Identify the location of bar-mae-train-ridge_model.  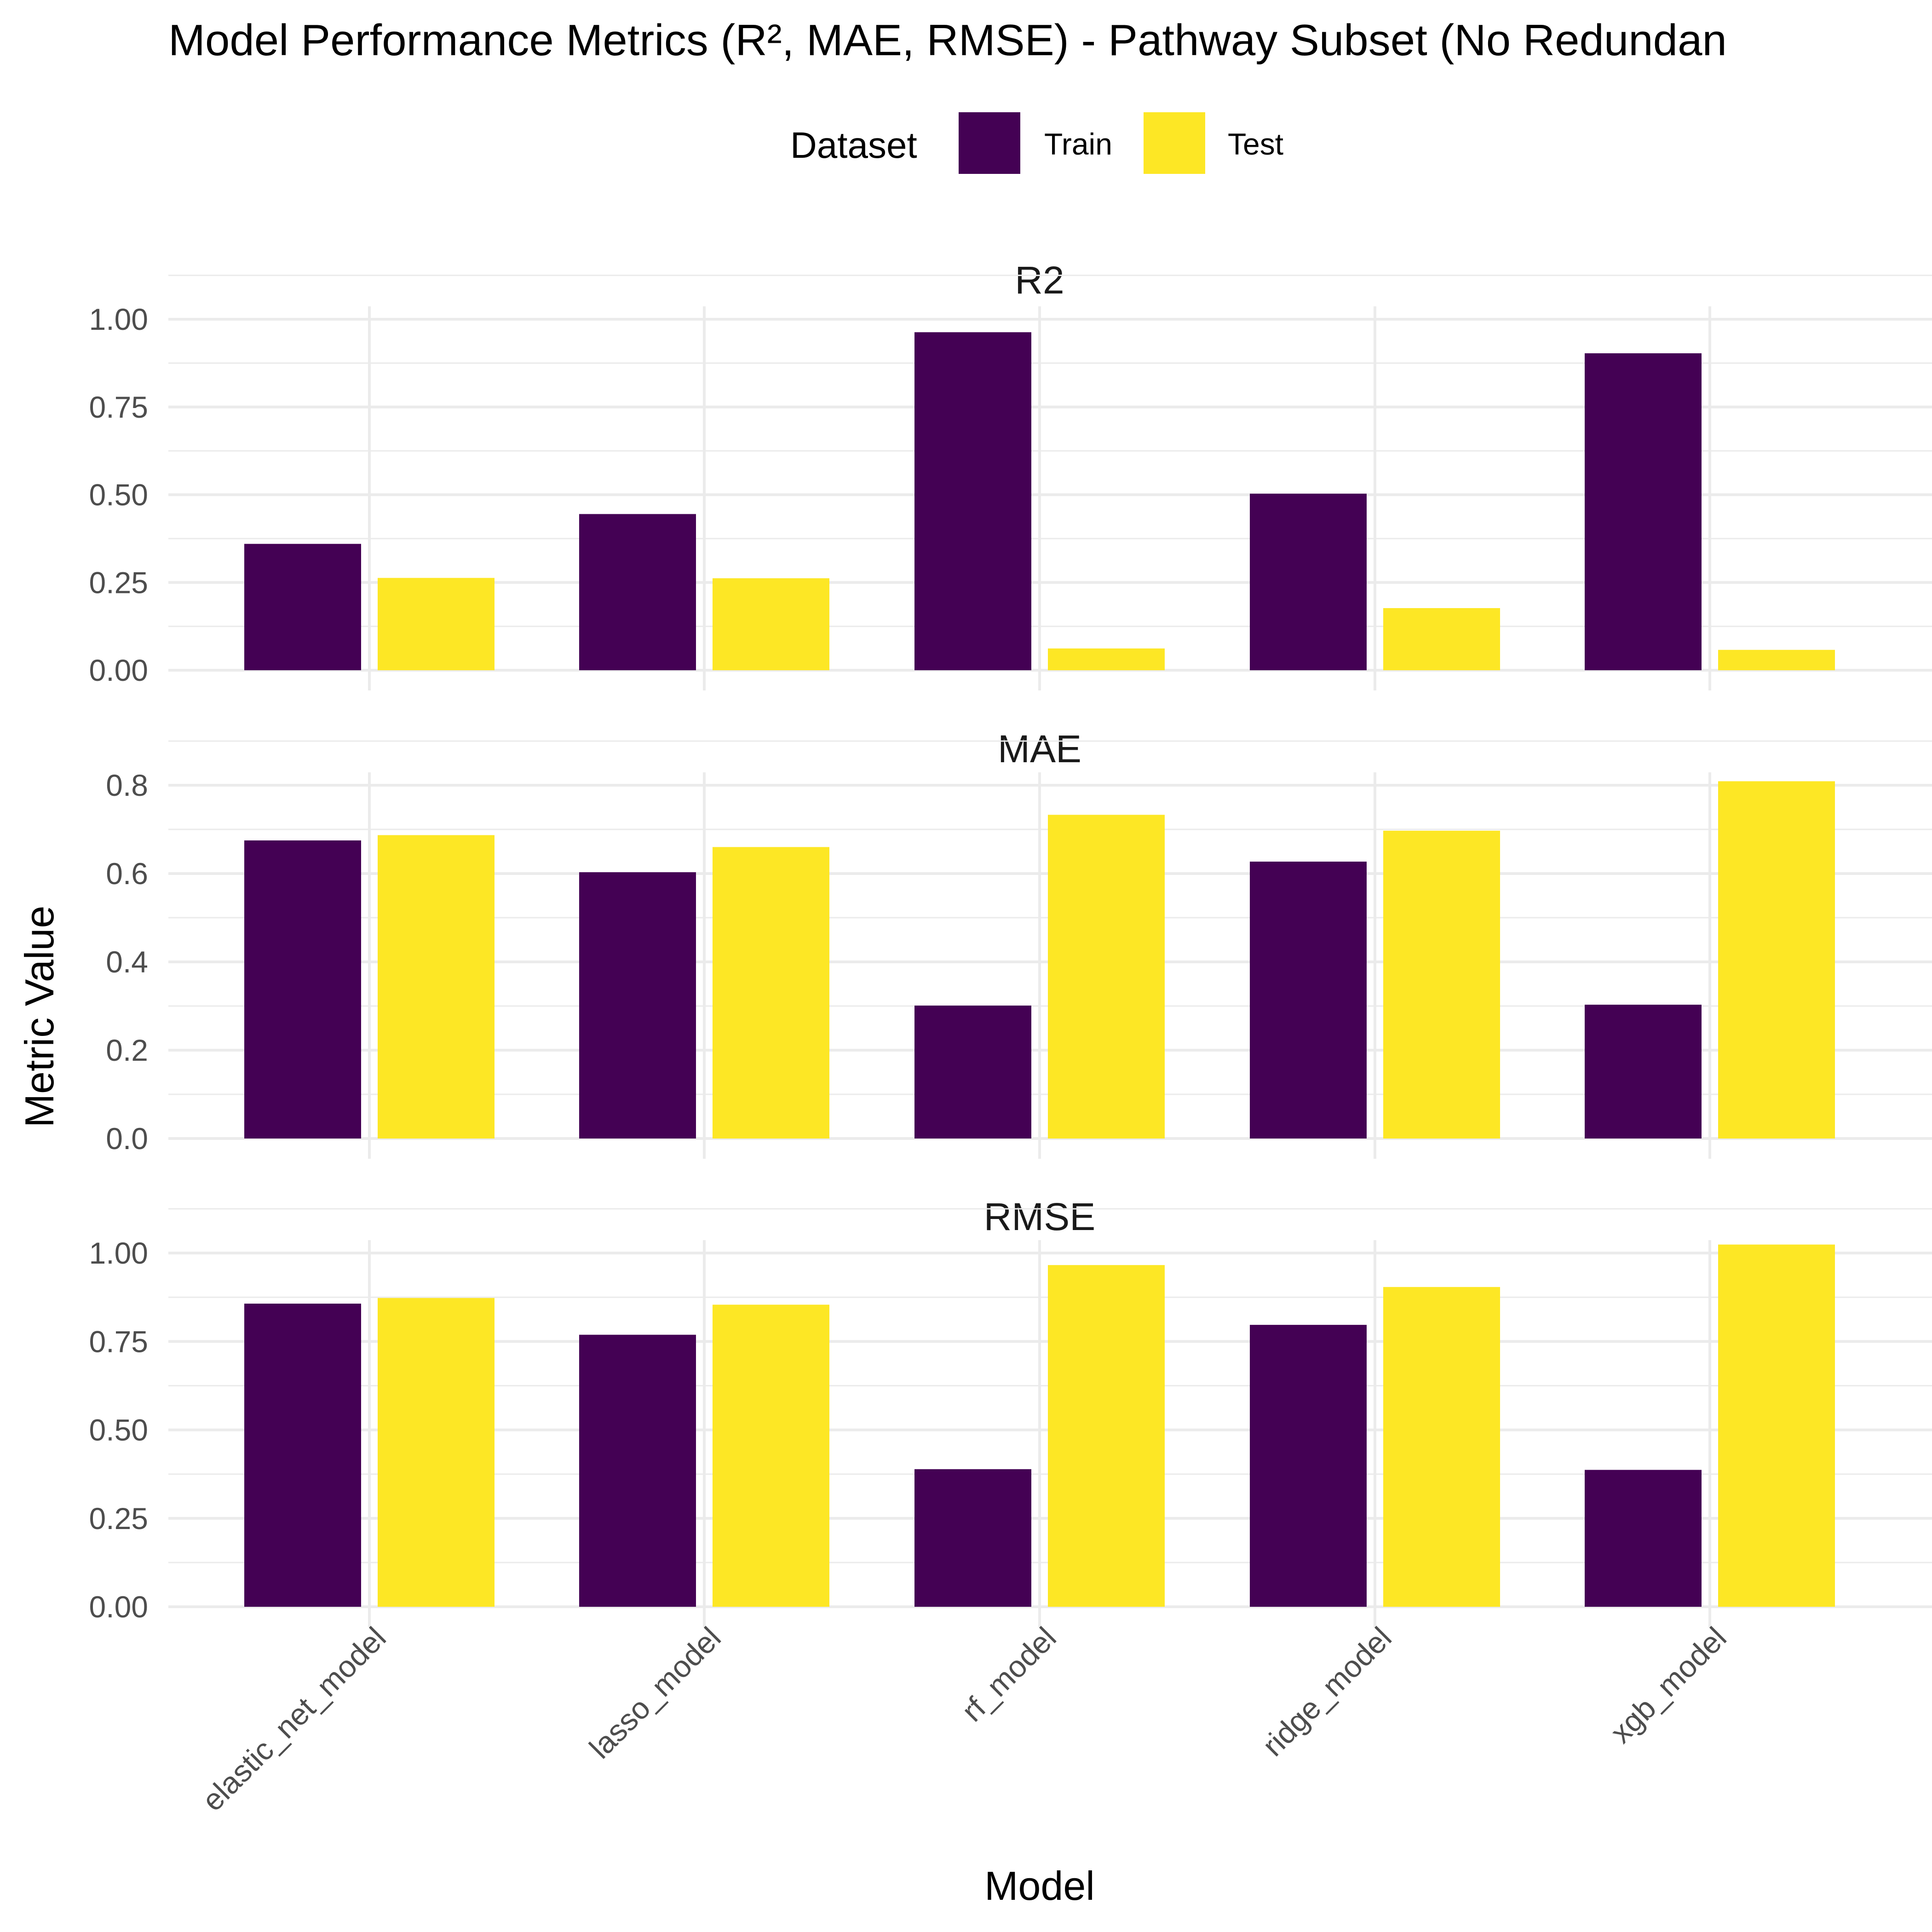
(1308, 1000).